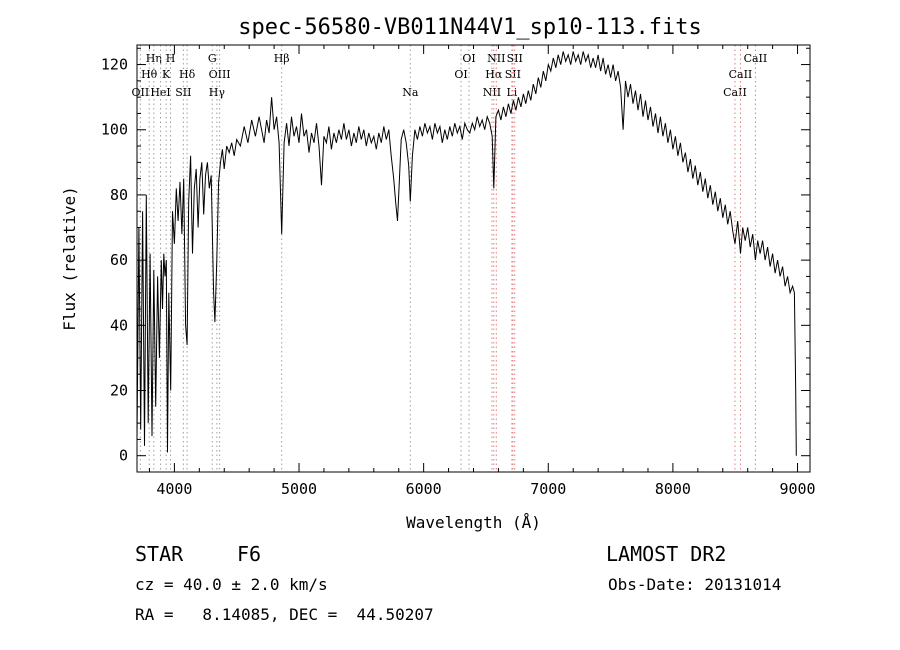 This screenshot has height=650, width=900. I want to click on observation-date: Obs-Date: 20131014, so click(695, 584).